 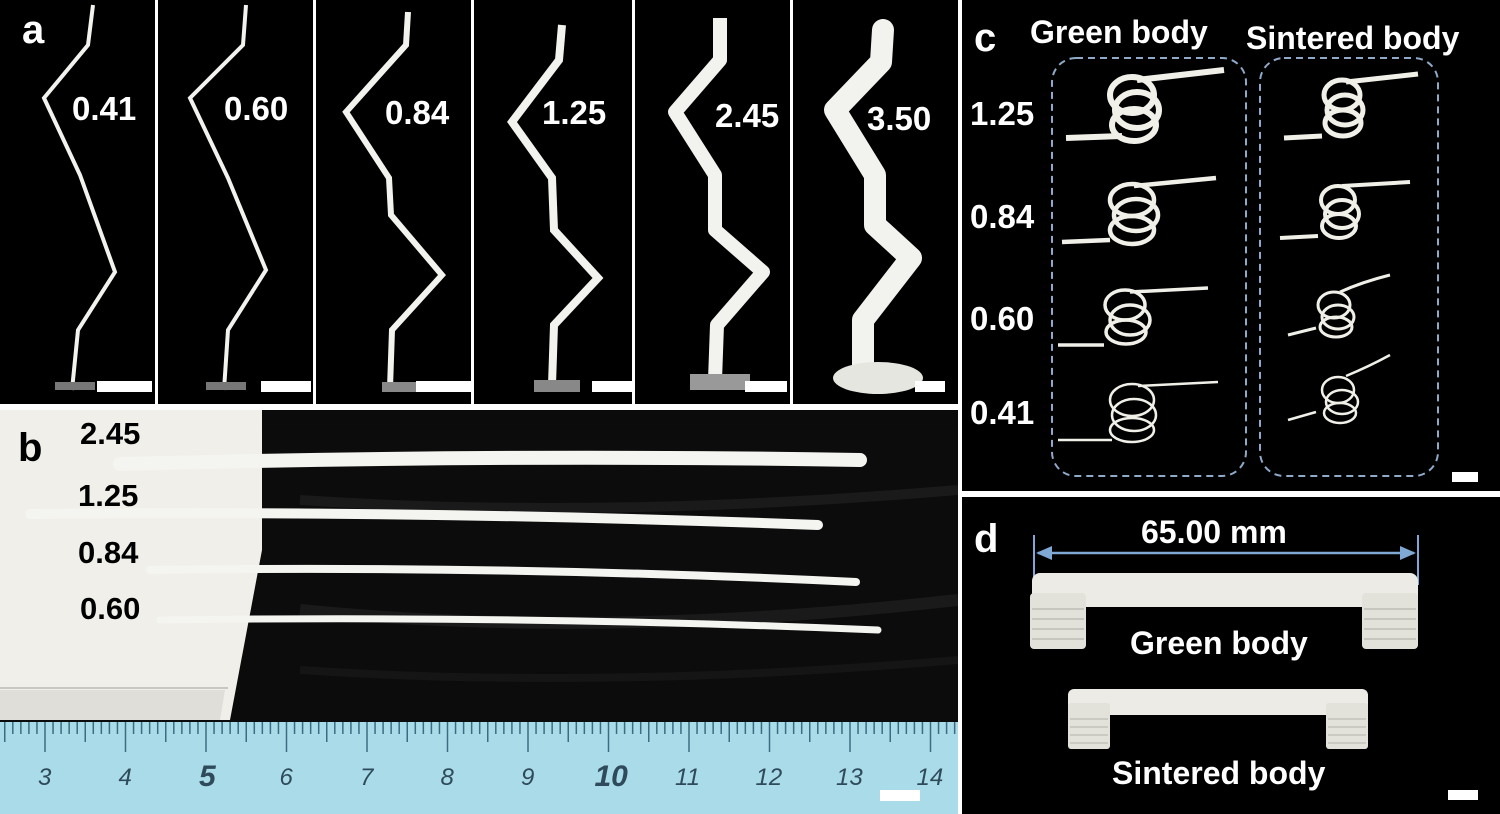 What do you see at coordinates (1353, 38) in the screenshot?
I see `sintered-body-title: Sintered body` at bounding box center [1353, 38].